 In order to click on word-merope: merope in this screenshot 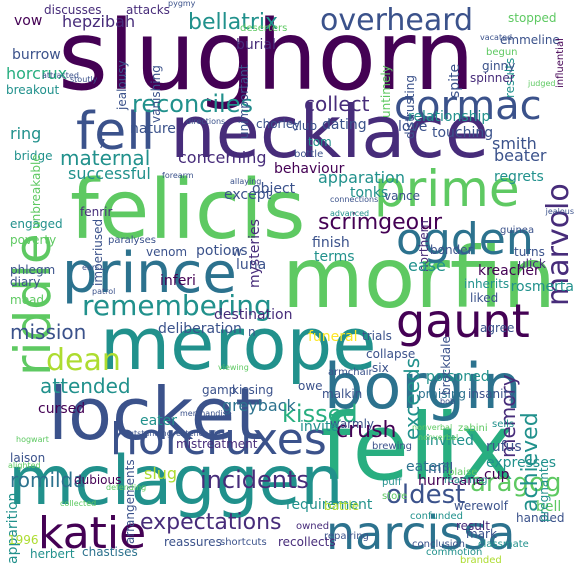, I will do `click(238, 344)`.